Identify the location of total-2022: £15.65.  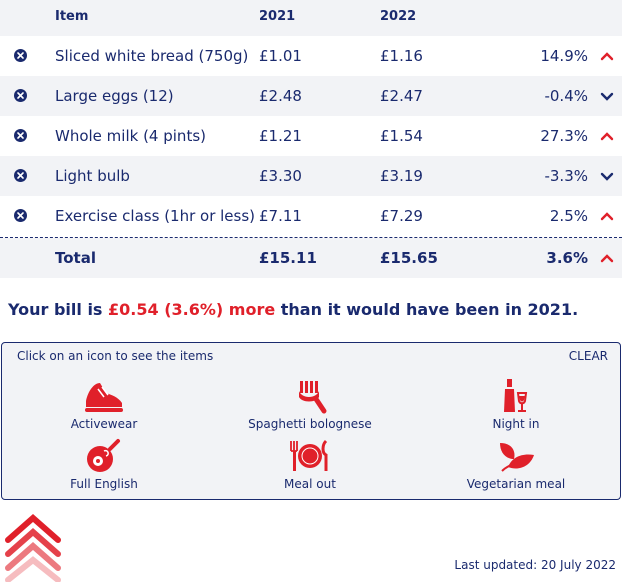
(409, 258).